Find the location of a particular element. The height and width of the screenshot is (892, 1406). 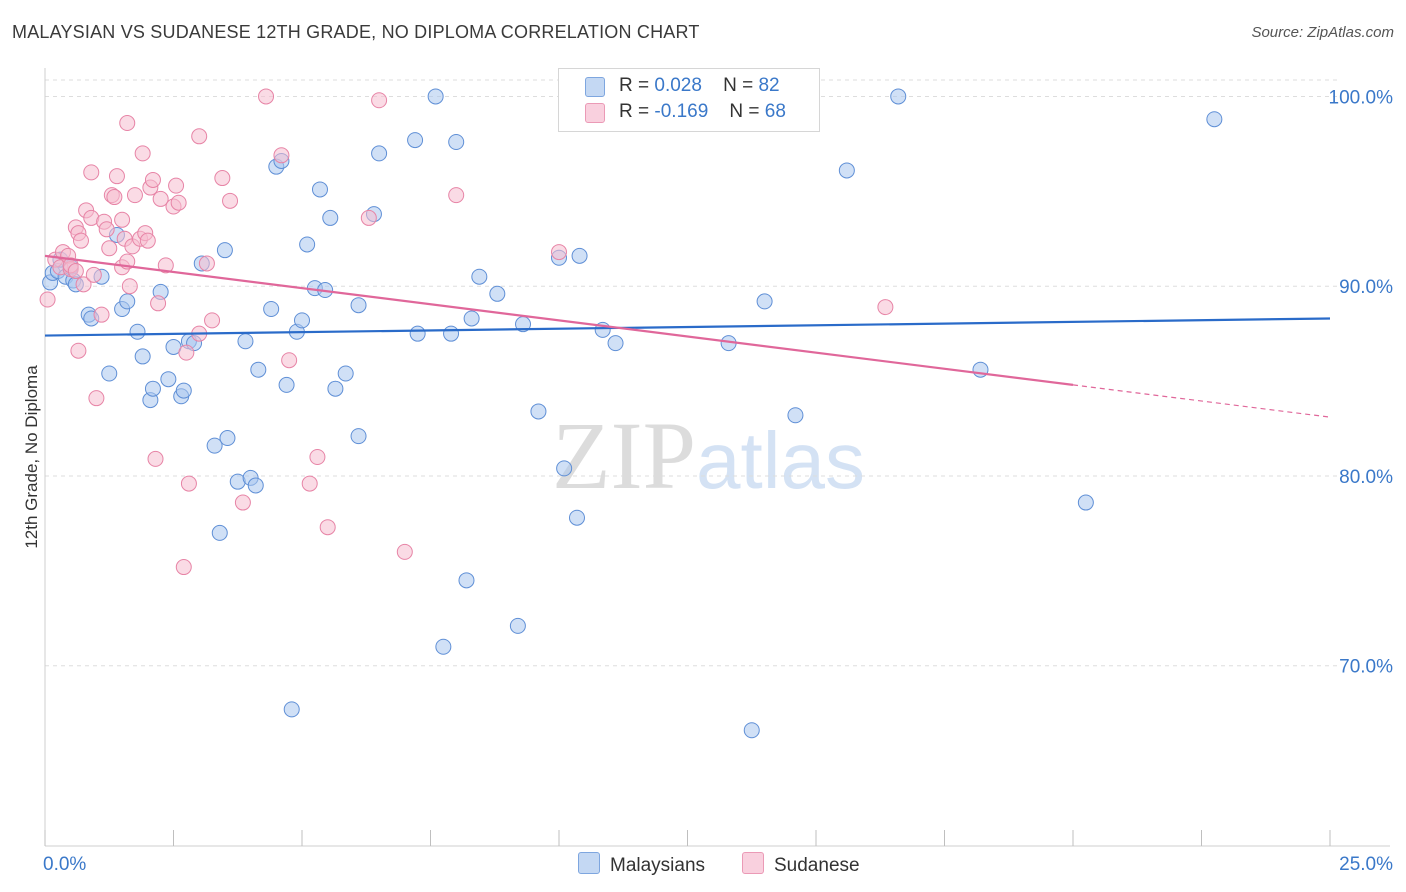

malaysians-legend-swatch is located at coordinates (589, 863).